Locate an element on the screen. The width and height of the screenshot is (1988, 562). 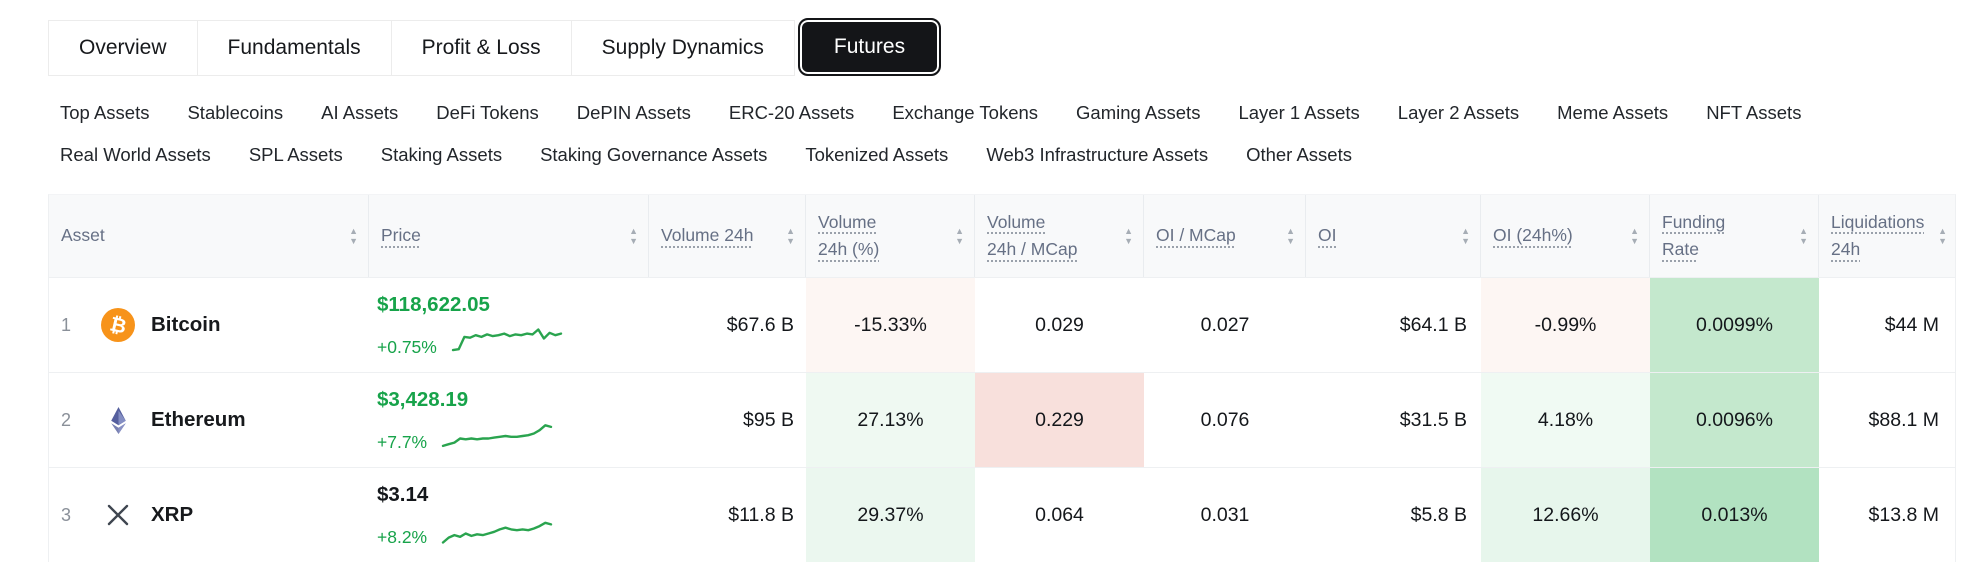
filter-erc-20-assets: ERC-20 Assets is located at coordinates (791, 112).